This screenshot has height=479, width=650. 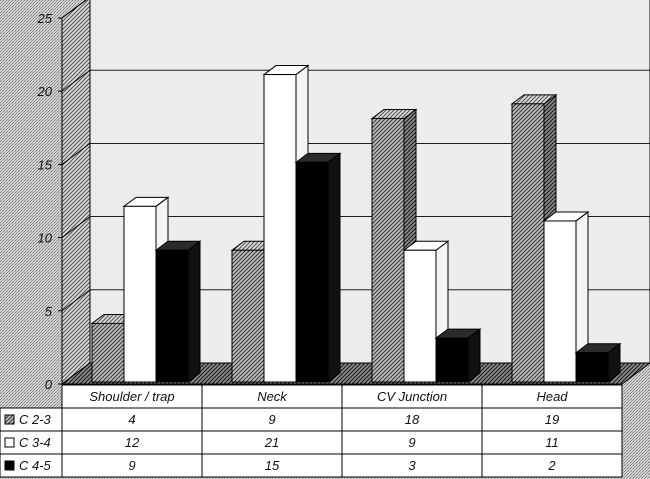 I want to click on table-value: 3, so click(x=412, y=465).